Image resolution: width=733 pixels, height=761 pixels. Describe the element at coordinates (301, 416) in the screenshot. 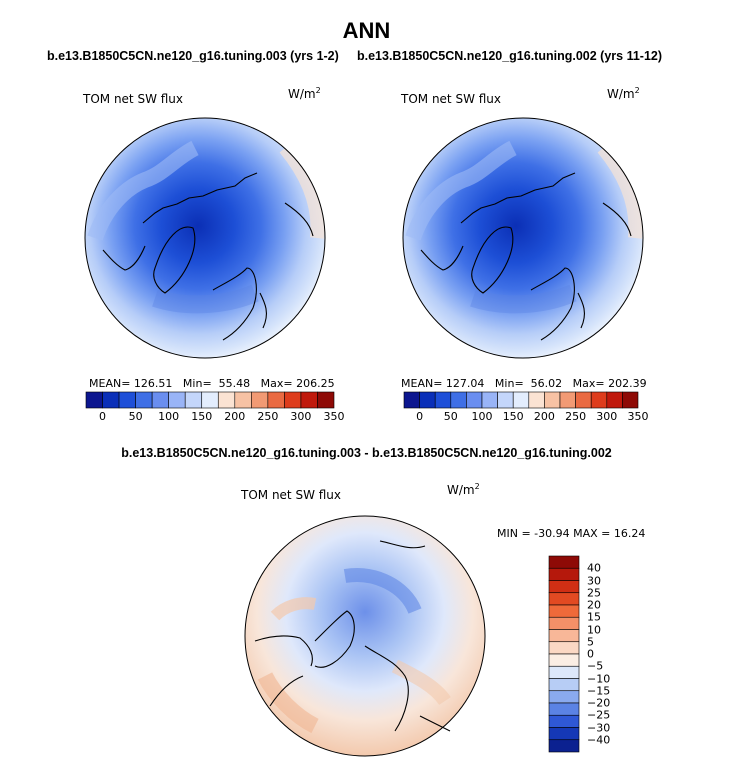

I see `colorbar1-tick-6: 300` at that location.